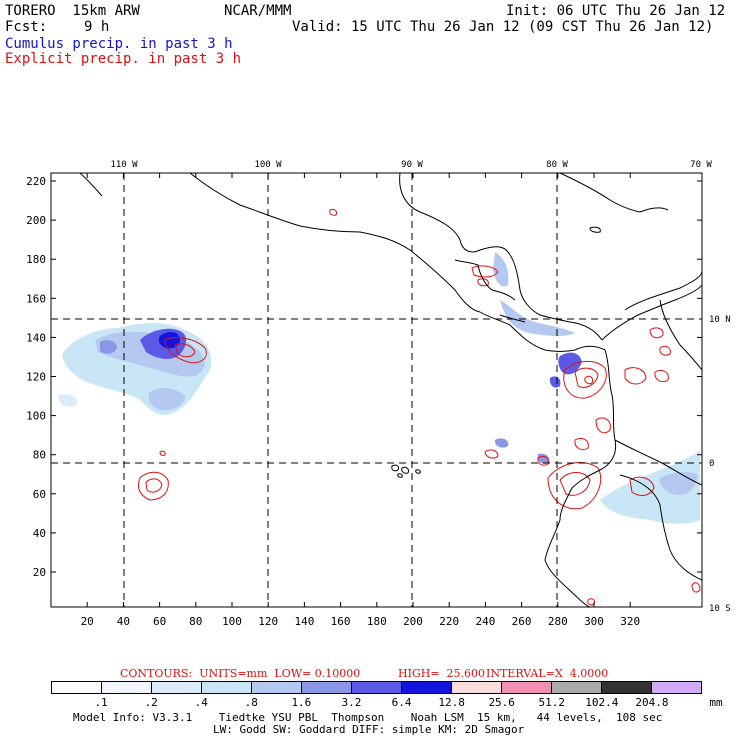  Describe the element at coordinates (501, 702) in the screenshot. I see `colorbar-label: 25.6` at that location.